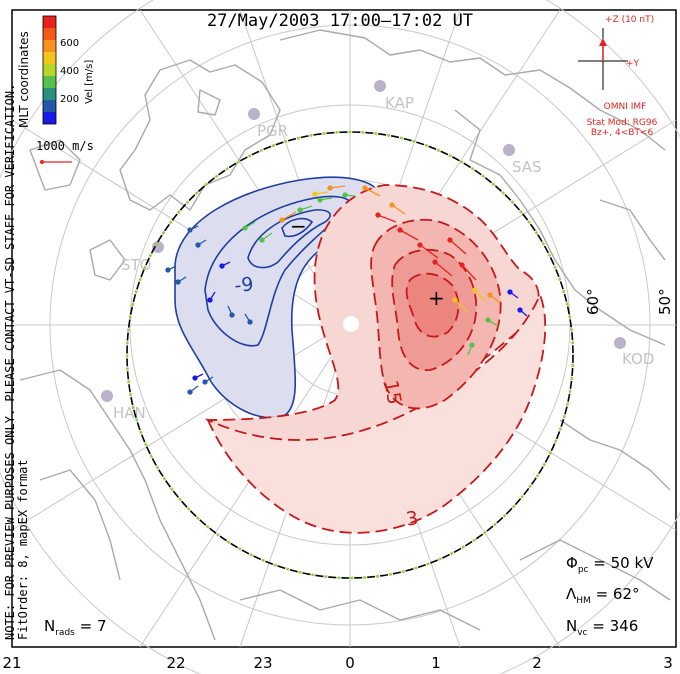 Image resolution: width=680 pixels, height=674 pixels. Describe the element at coordinates (622, 123) in the screenshot. I see `imf-stat-mod: Stat Mod: RG96` at that location.